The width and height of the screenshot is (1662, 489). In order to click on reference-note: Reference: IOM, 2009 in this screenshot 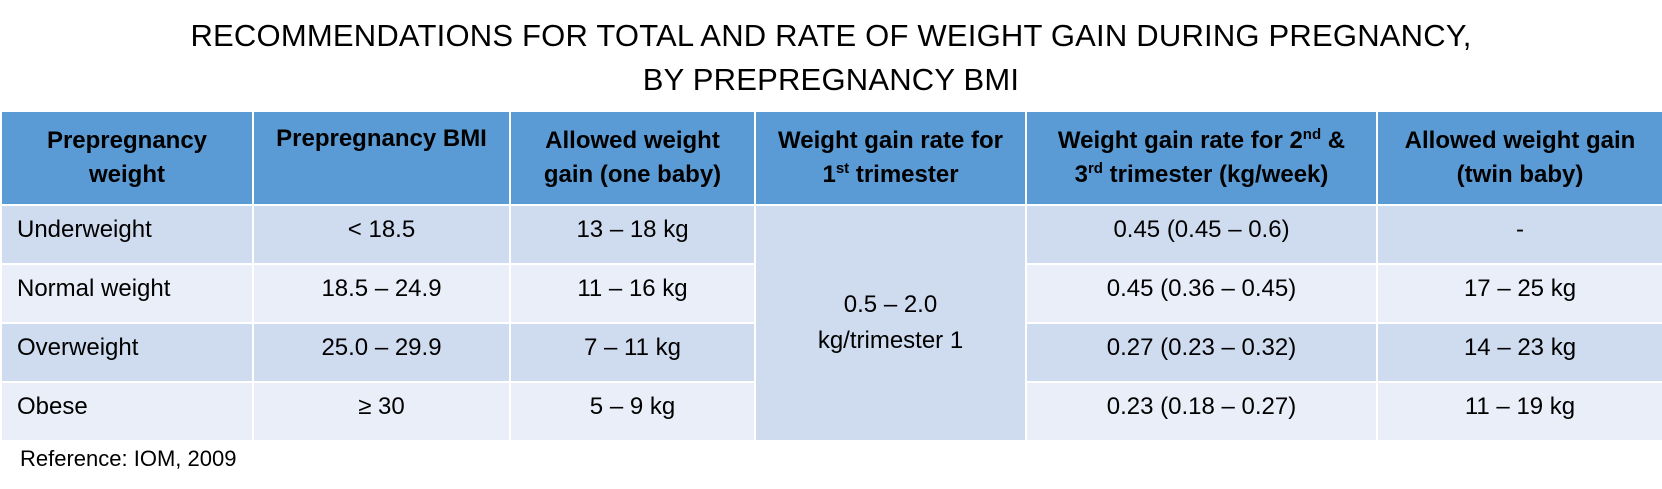, I will do `click(128, 458)`.